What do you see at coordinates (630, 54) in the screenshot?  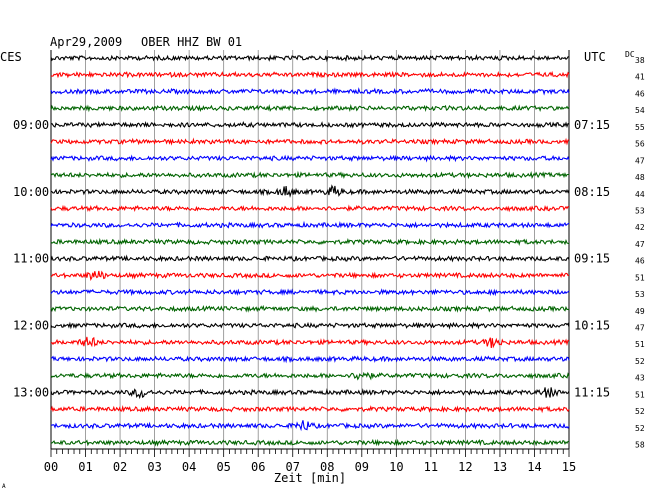 I see `dc-header-label: DC` at bounding box center [630, 54].